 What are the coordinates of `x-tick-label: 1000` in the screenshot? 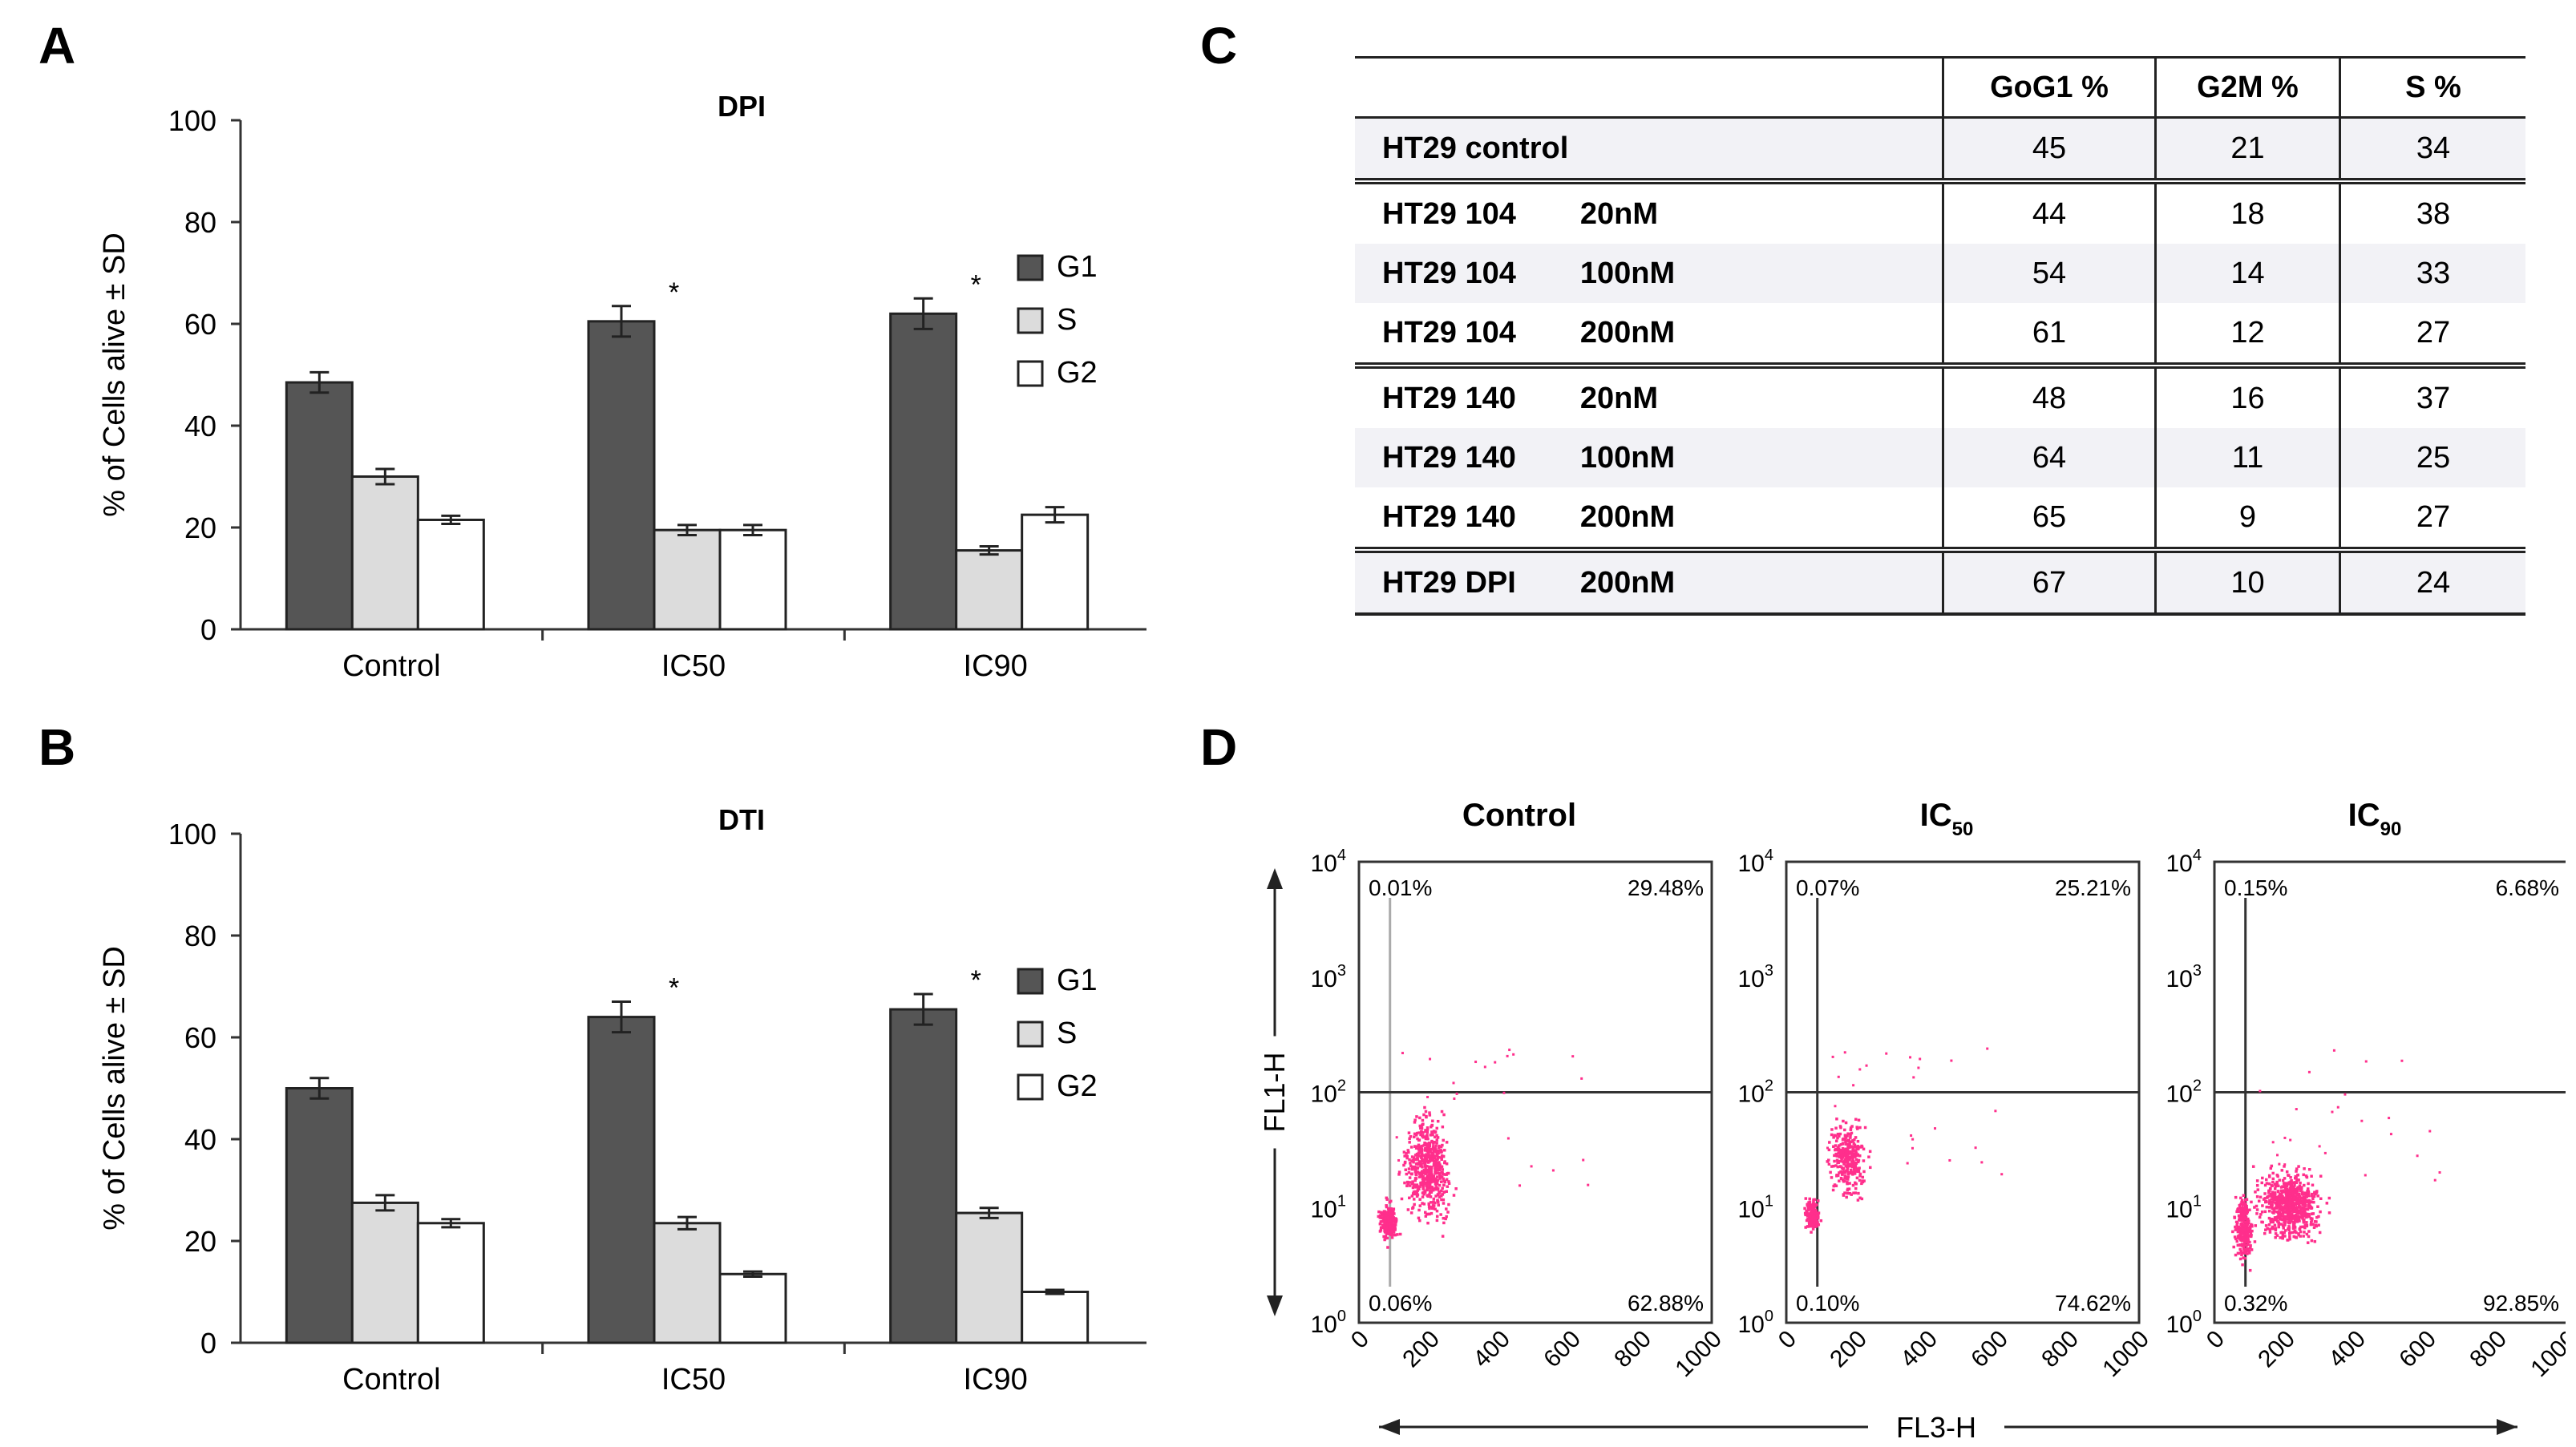 It's located at (1698, 1354).